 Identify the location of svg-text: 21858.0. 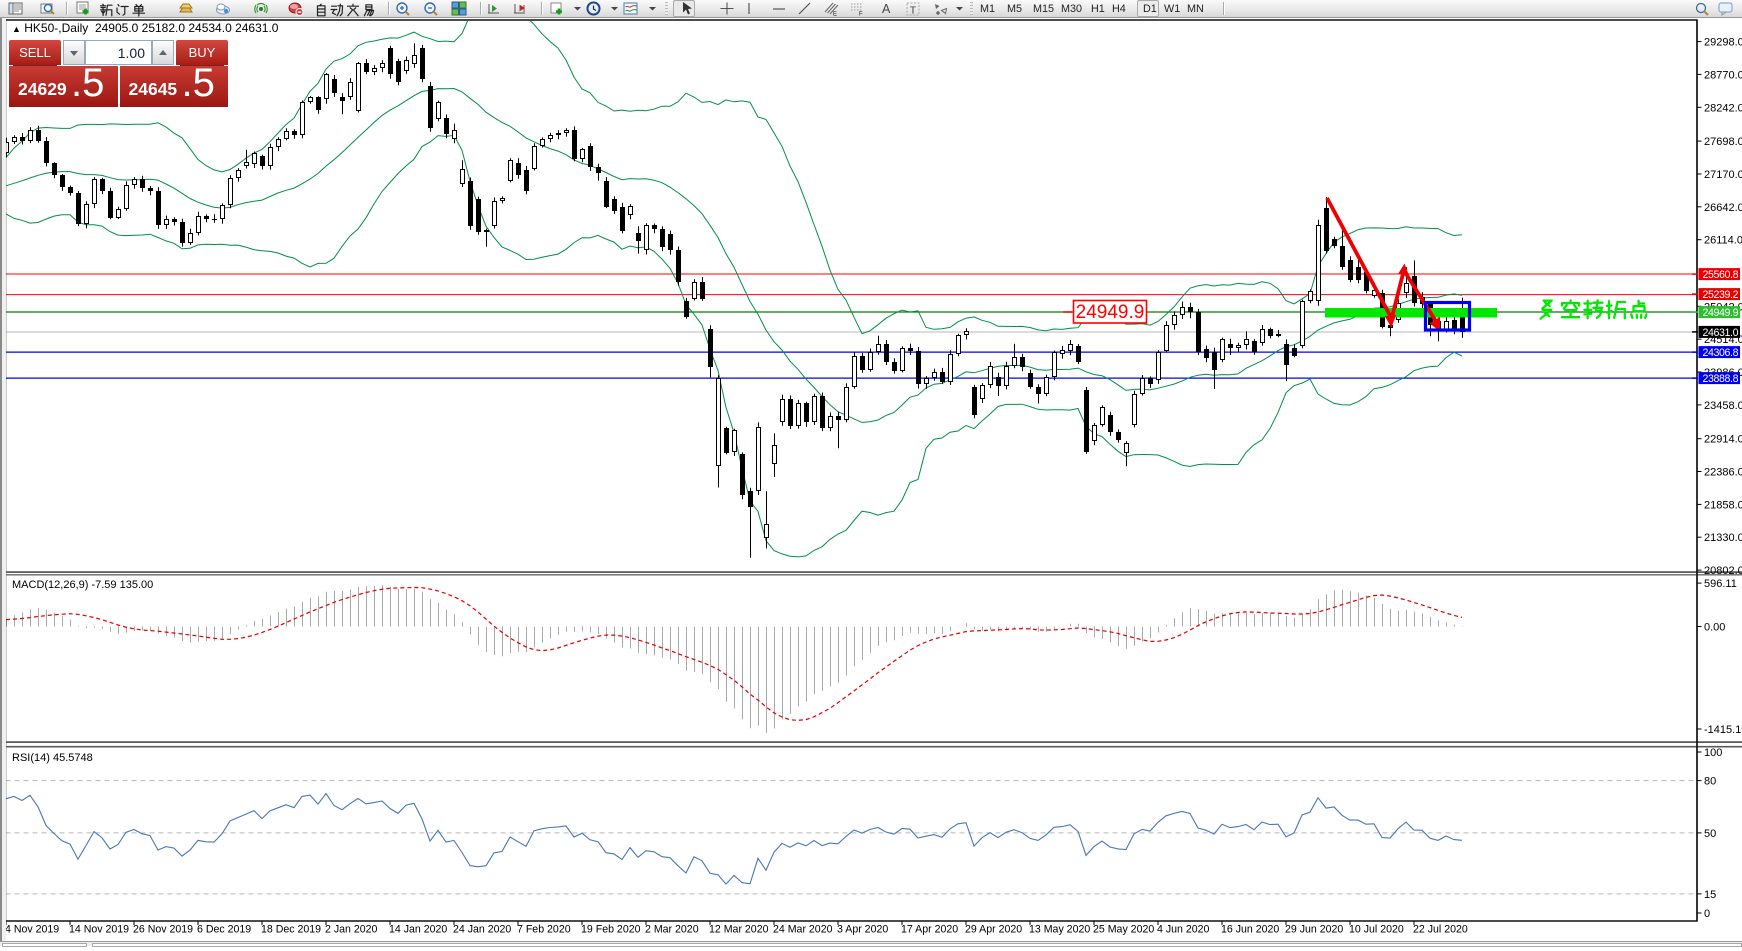
(1723, 505).